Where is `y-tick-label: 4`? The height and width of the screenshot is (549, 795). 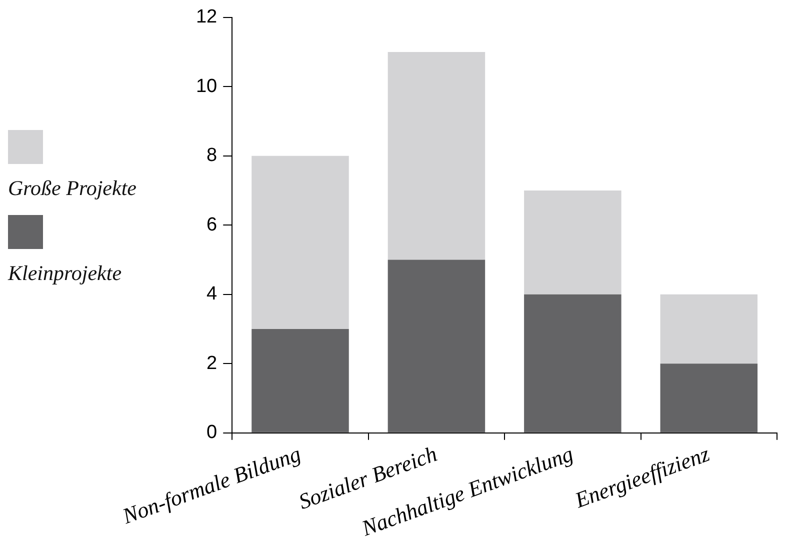 y-tick-label: 4 is located at coordinates (212, 294).